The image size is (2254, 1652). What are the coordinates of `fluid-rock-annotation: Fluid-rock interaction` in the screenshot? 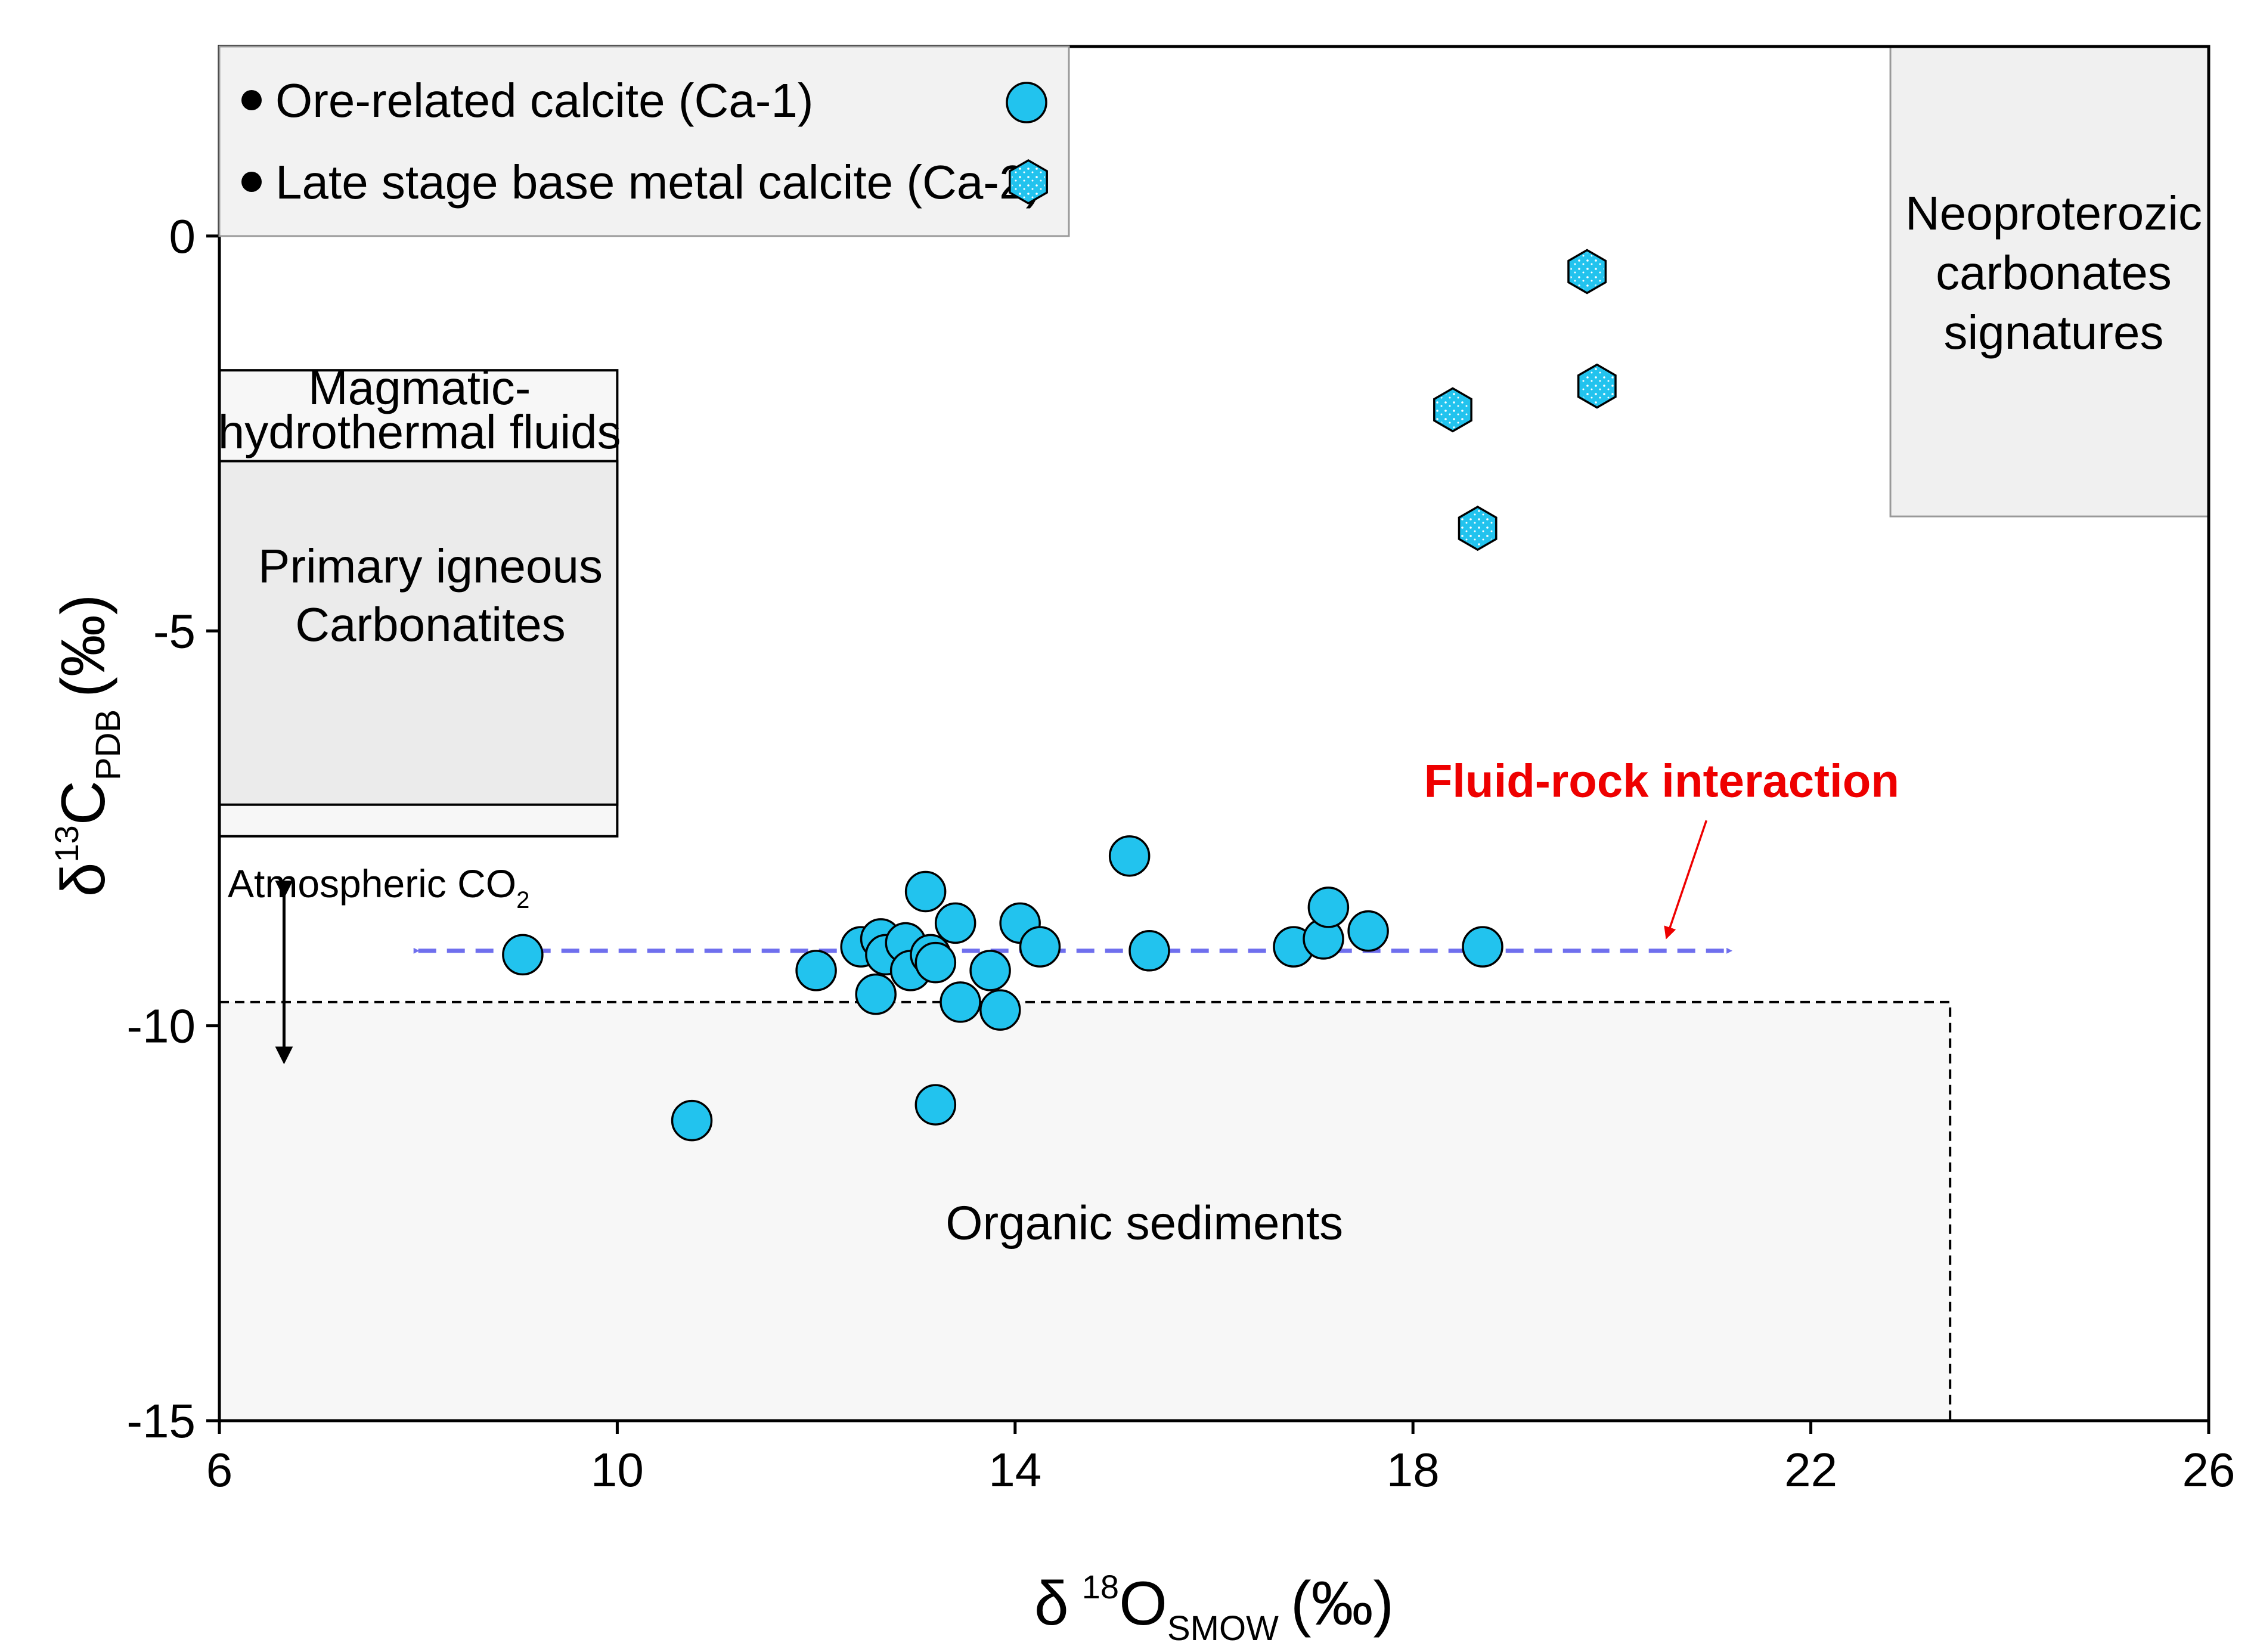 It's located at (1156, 854).